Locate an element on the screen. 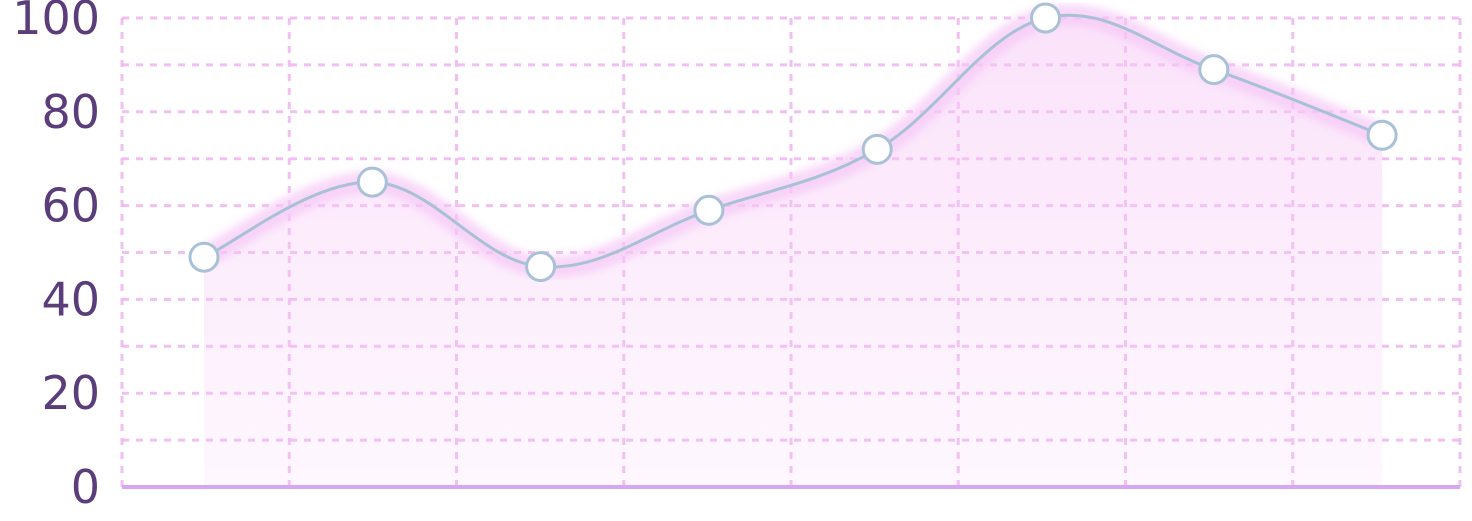 This screenshot has width=1472, height=521. y-tick-label: 60 is located at coordinates (70, 206).